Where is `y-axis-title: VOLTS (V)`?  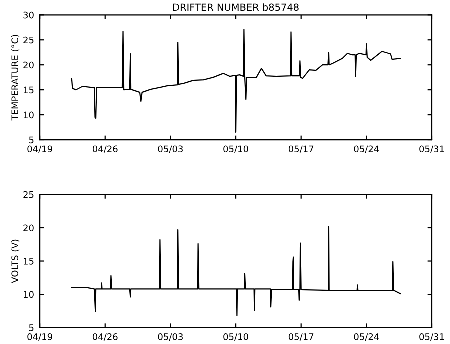 y-axis-title: VOLTS (V) is located at coordinates (16, 262).